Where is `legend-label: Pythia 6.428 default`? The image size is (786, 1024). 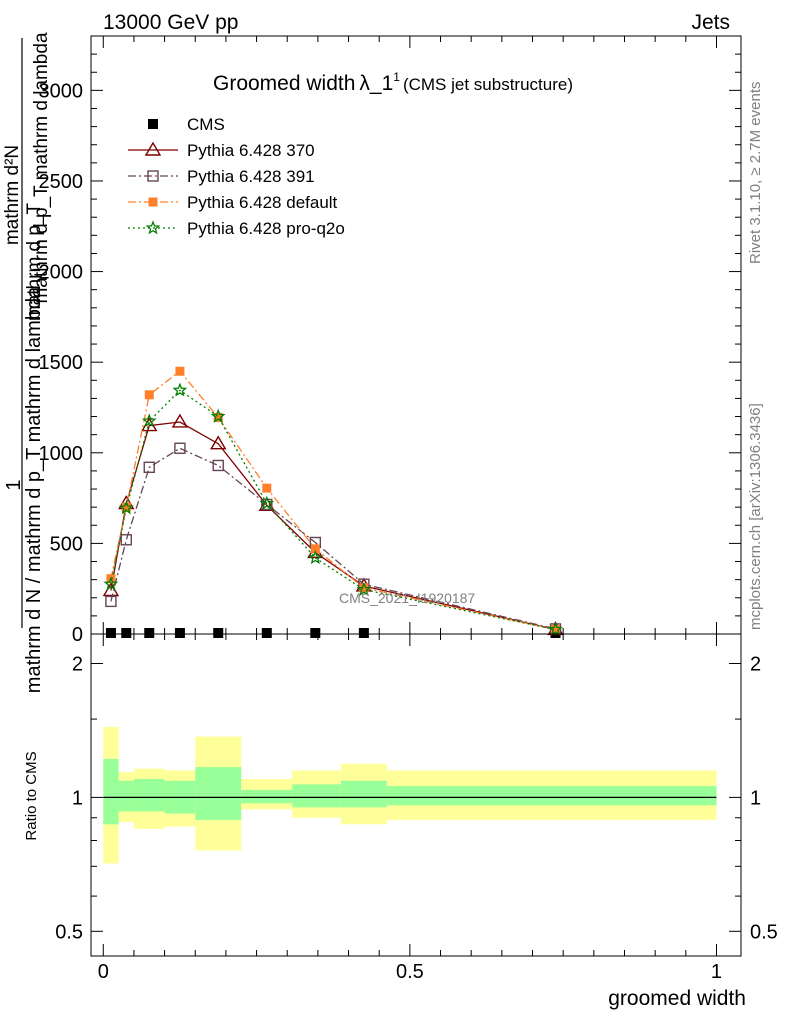
legend-label: Pythia 6.428 default is located at coordinates (262, 202).